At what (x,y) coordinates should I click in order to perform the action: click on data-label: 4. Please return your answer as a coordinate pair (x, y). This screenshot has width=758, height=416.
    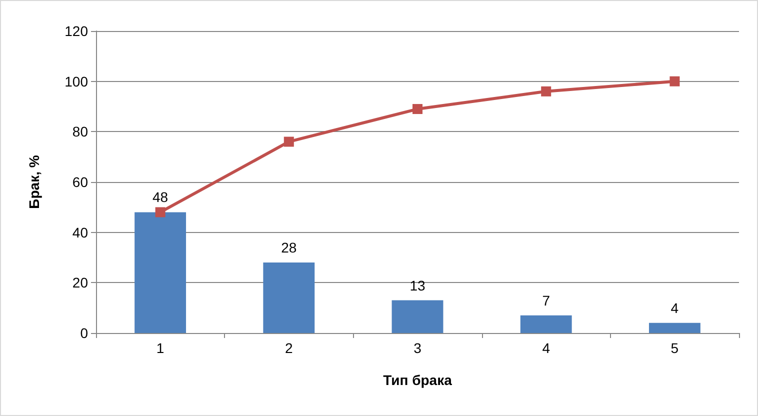
    Looking at the image, I should click on (674, 308).